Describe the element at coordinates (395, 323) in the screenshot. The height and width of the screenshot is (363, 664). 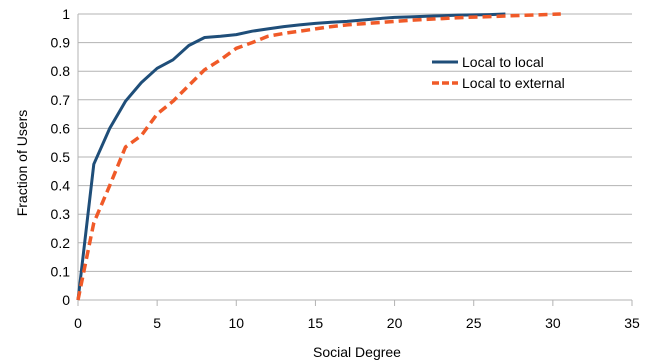
I see `x-tick-label: 20` at that location.